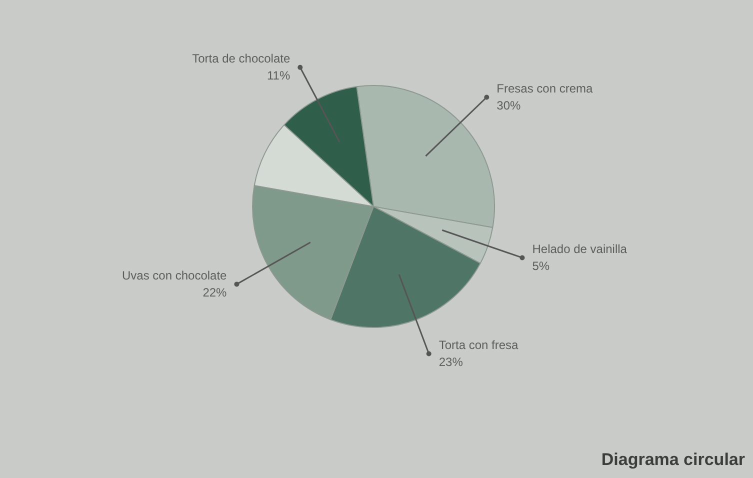 This screenshot has height=478, width=753. I want to click on slice-label: Torta con fresa, so click(478, 345).